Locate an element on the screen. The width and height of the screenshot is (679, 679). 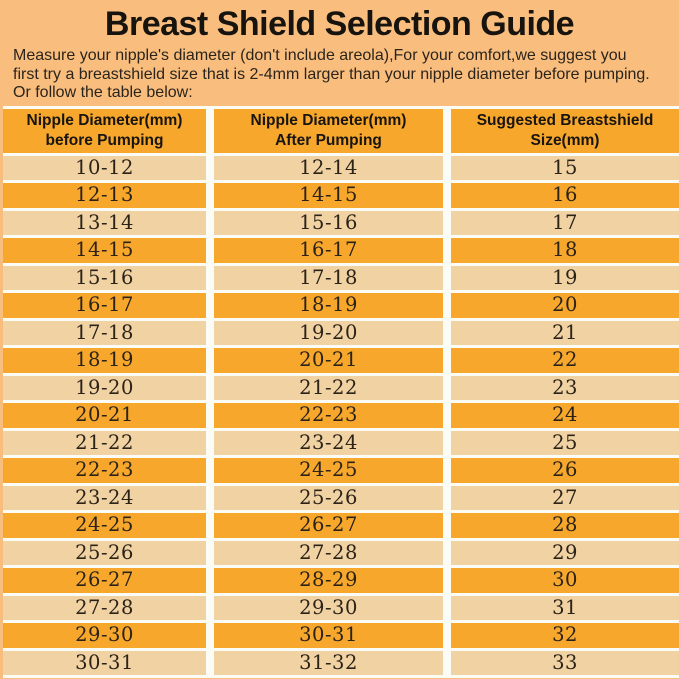
col-header-line: before Pumping is located at coordinates (104, 140).